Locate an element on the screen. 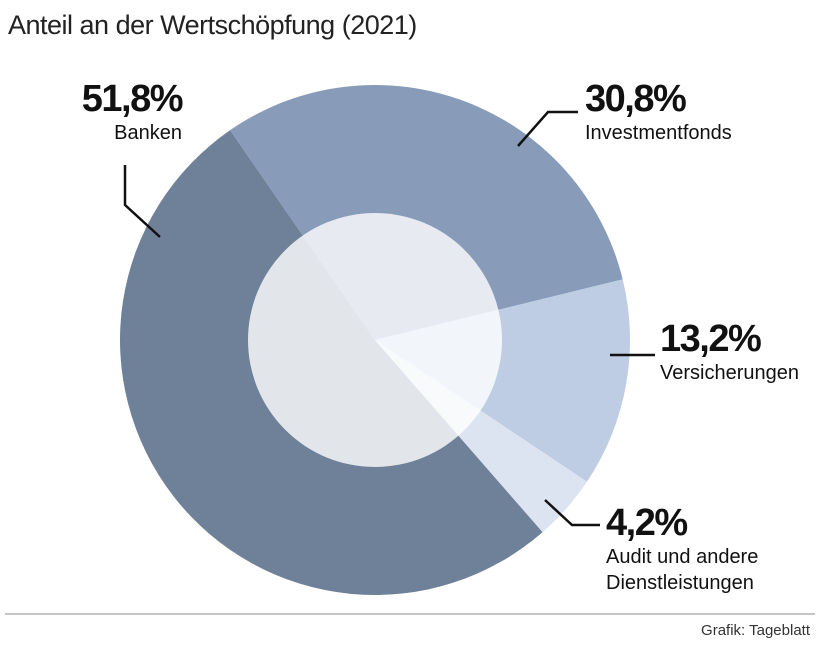 The width and height of the screenshot is (820, 651). label-group: 13,2% Versicherungen is located at coordinates (729, 352).